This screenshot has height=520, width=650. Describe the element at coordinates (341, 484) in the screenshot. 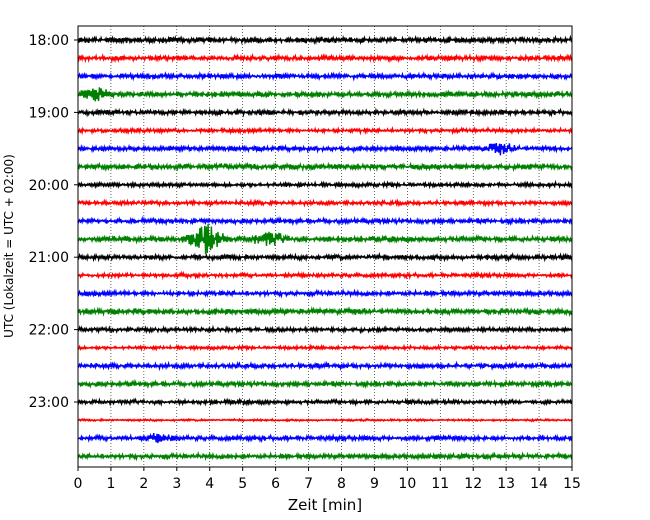

I see `x-tick-label: 8` at that location.